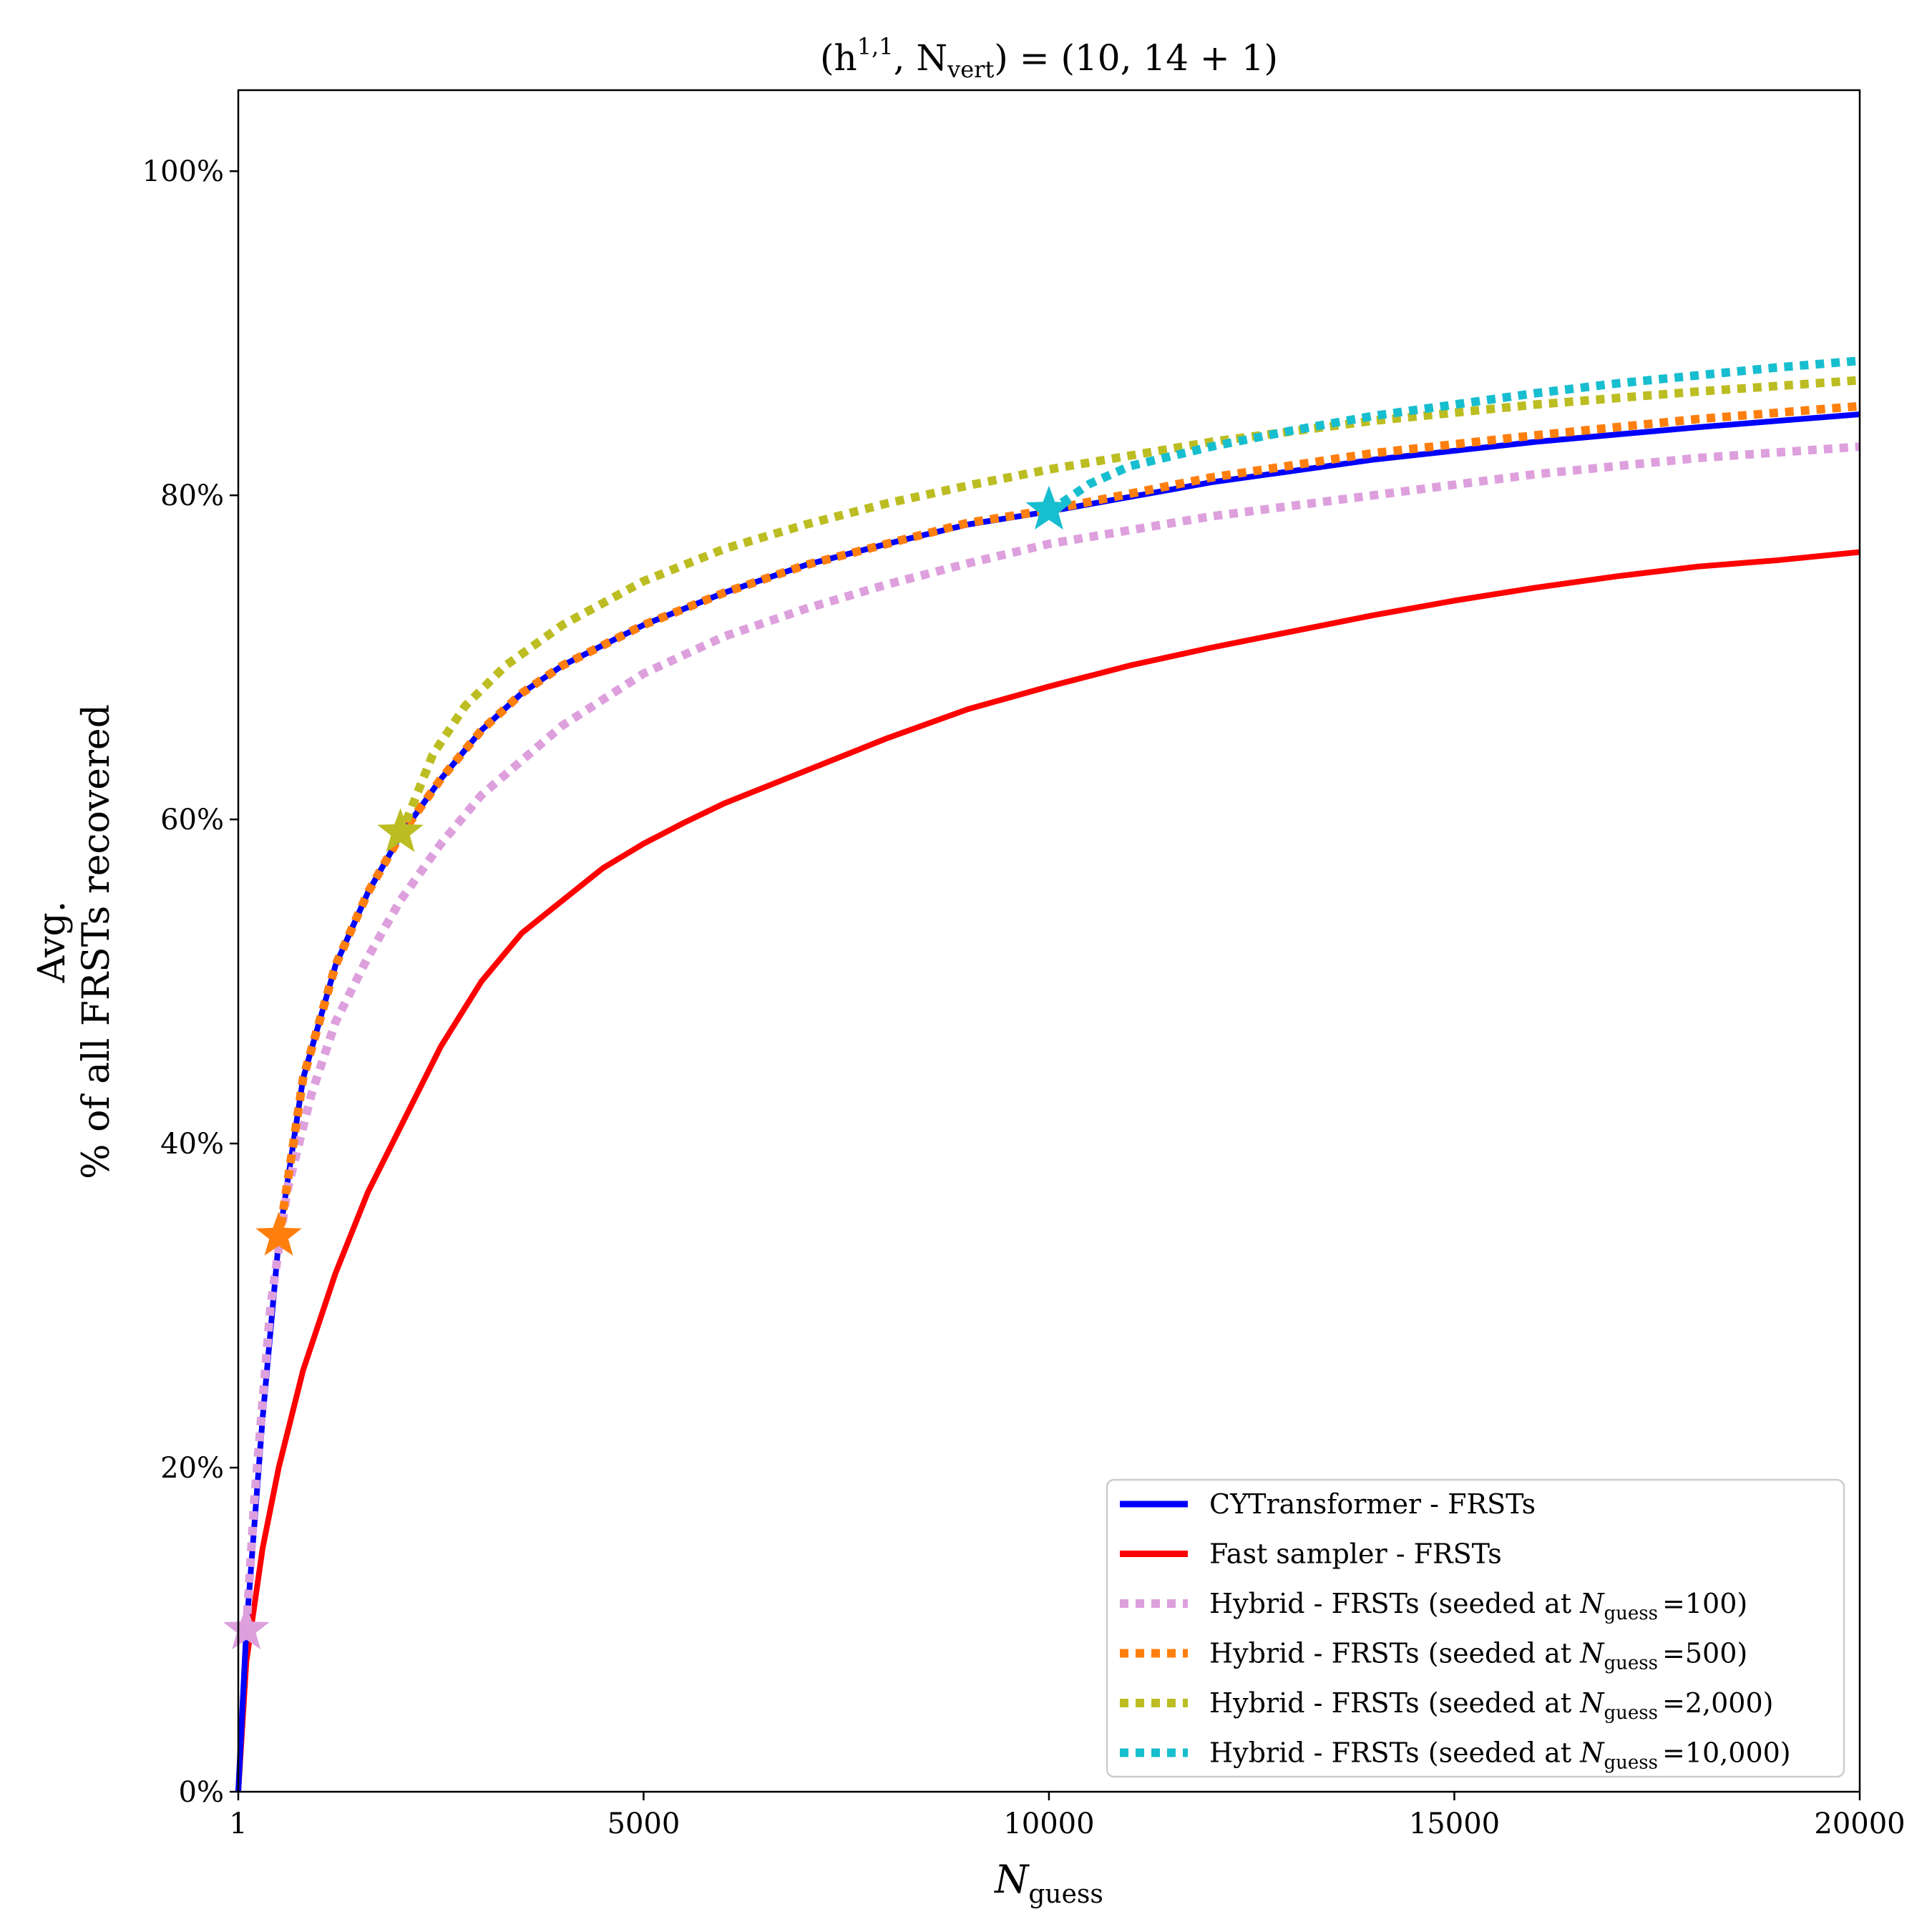 The height and width of the screenshot is (1932, 1932). I want to click on x-tick-label-1: 5000, so click(644, 1823).